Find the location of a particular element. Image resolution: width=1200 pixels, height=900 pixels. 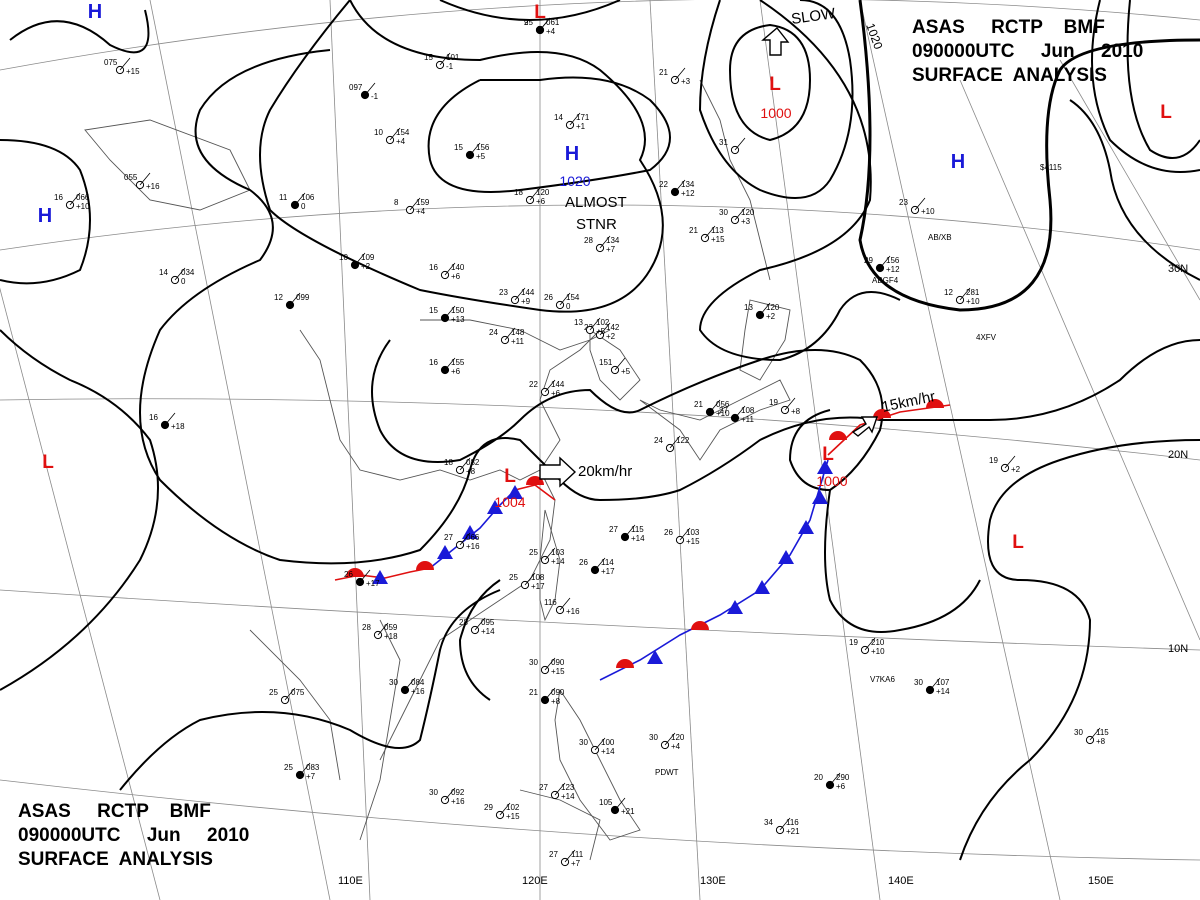

station-tendency: +9 is located at coordinates (526, 301).